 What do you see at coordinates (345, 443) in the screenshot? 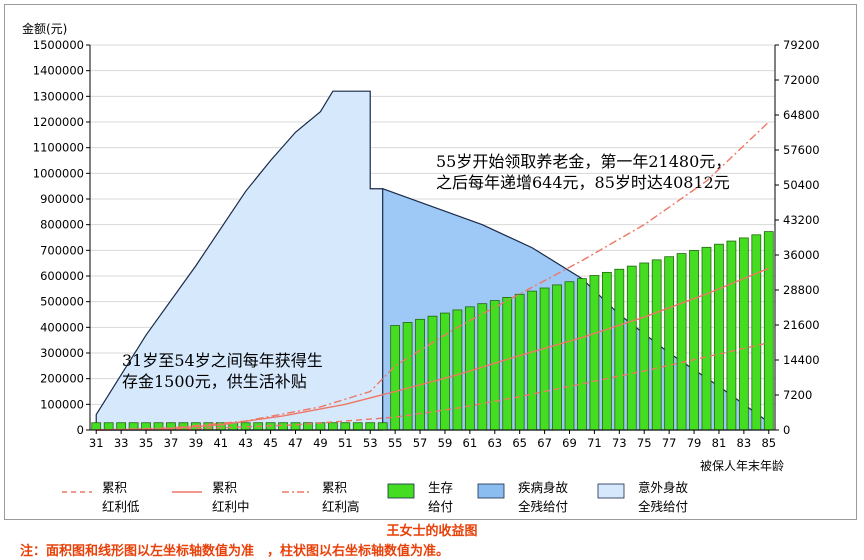
I see `x-tick-label: 51` at bounding box center [345, 443].